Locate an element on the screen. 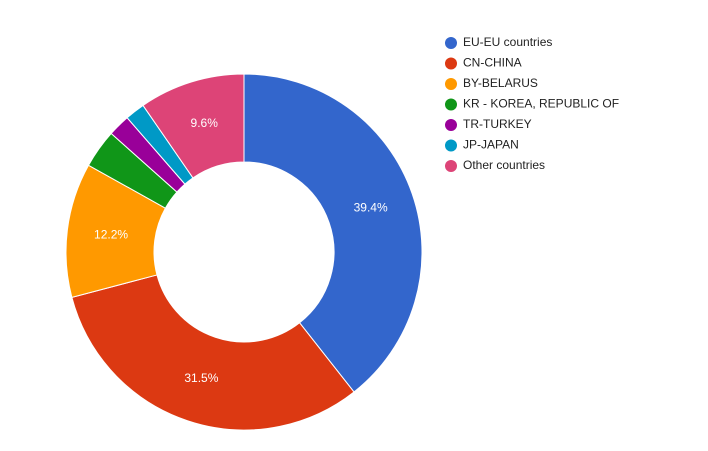  legend-label: BY-BELARUS is located at coordinates (500, 83).